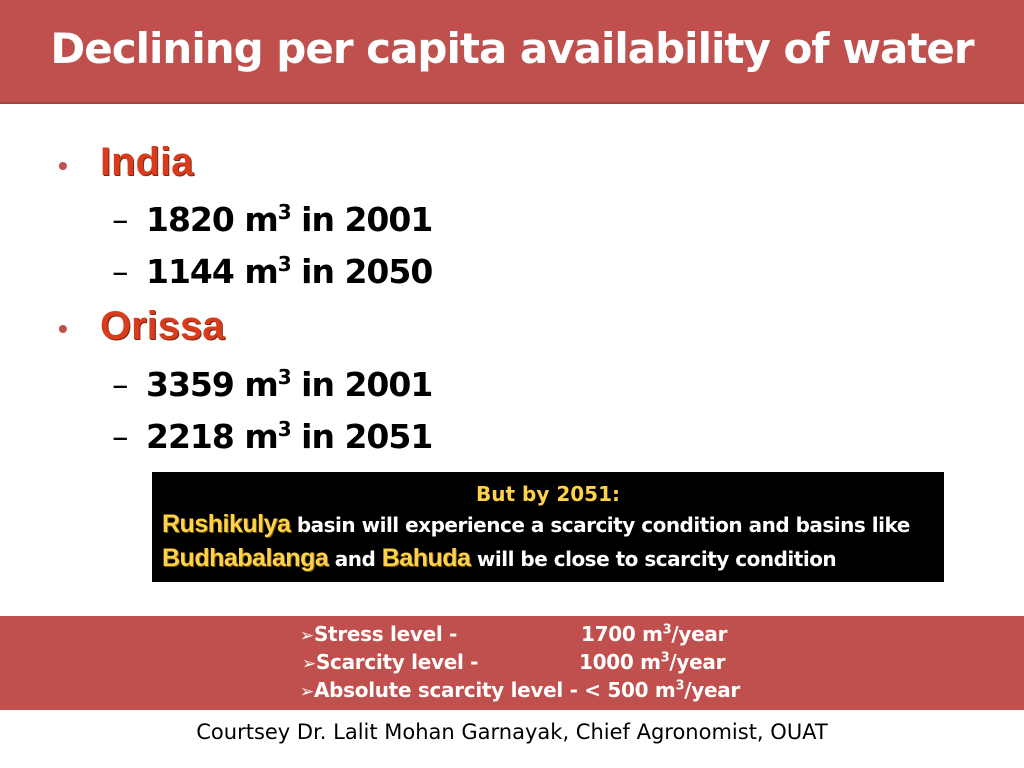 The image size is (1024, 768). I want to click on callout-text: and, so click(355, 559).